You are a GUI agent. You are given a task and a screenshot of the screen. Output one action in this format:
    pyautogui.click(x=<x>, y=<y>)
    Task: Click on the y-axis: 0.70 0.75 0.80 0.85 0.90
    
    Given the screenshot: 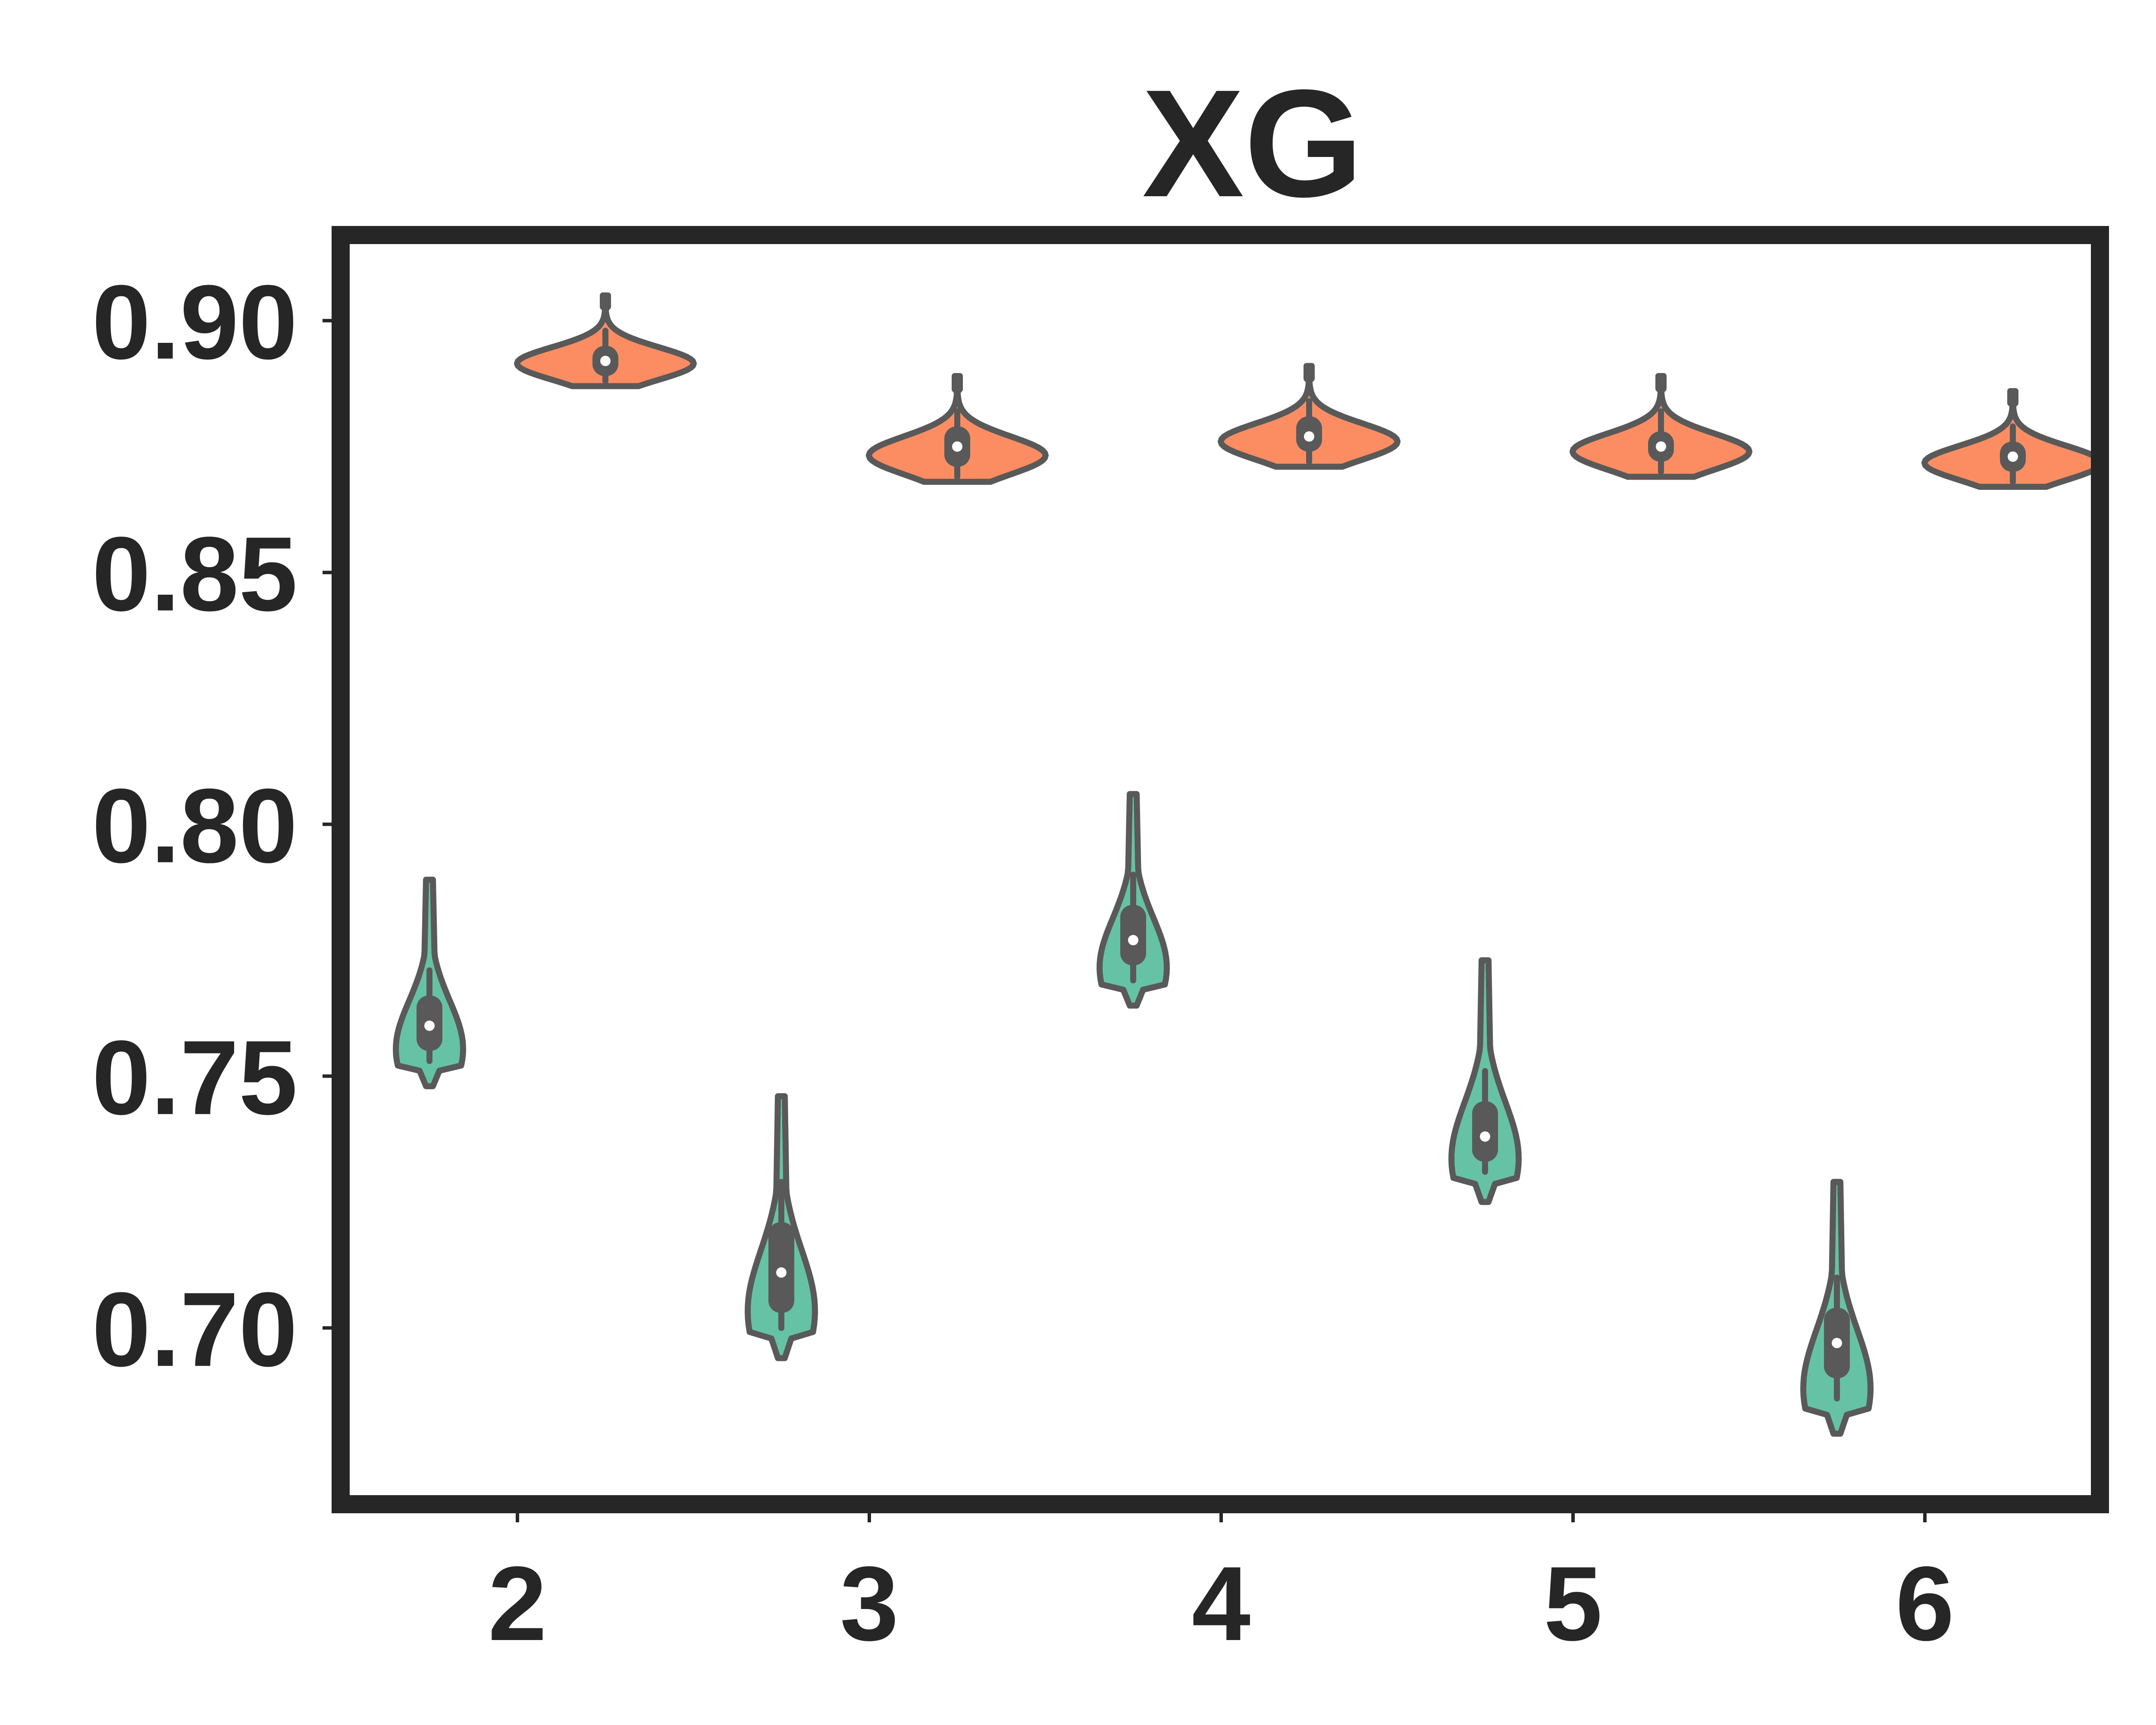 What is the action you would take?
    pyautogui.click(x=212, y=826)
    